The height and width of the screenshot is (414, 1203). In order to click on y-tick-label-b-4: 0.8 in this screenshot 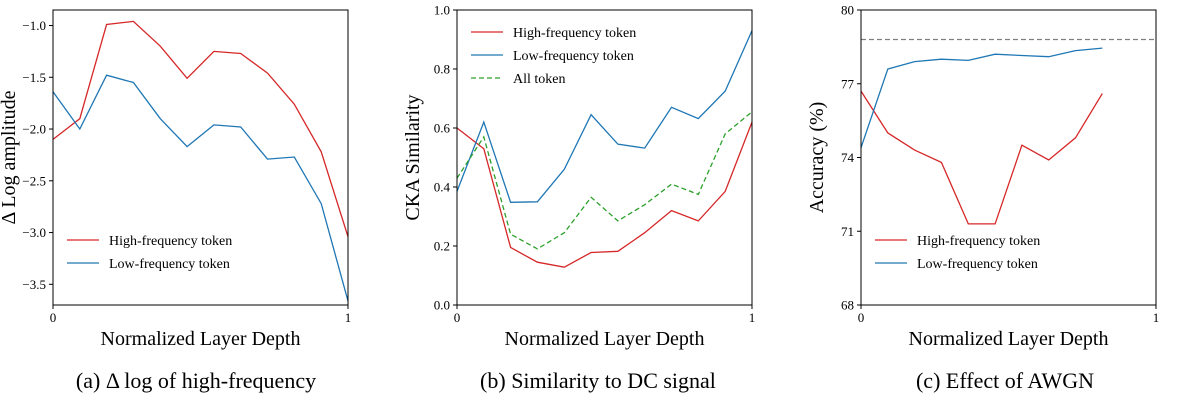, I will do `click(442, 69)`.